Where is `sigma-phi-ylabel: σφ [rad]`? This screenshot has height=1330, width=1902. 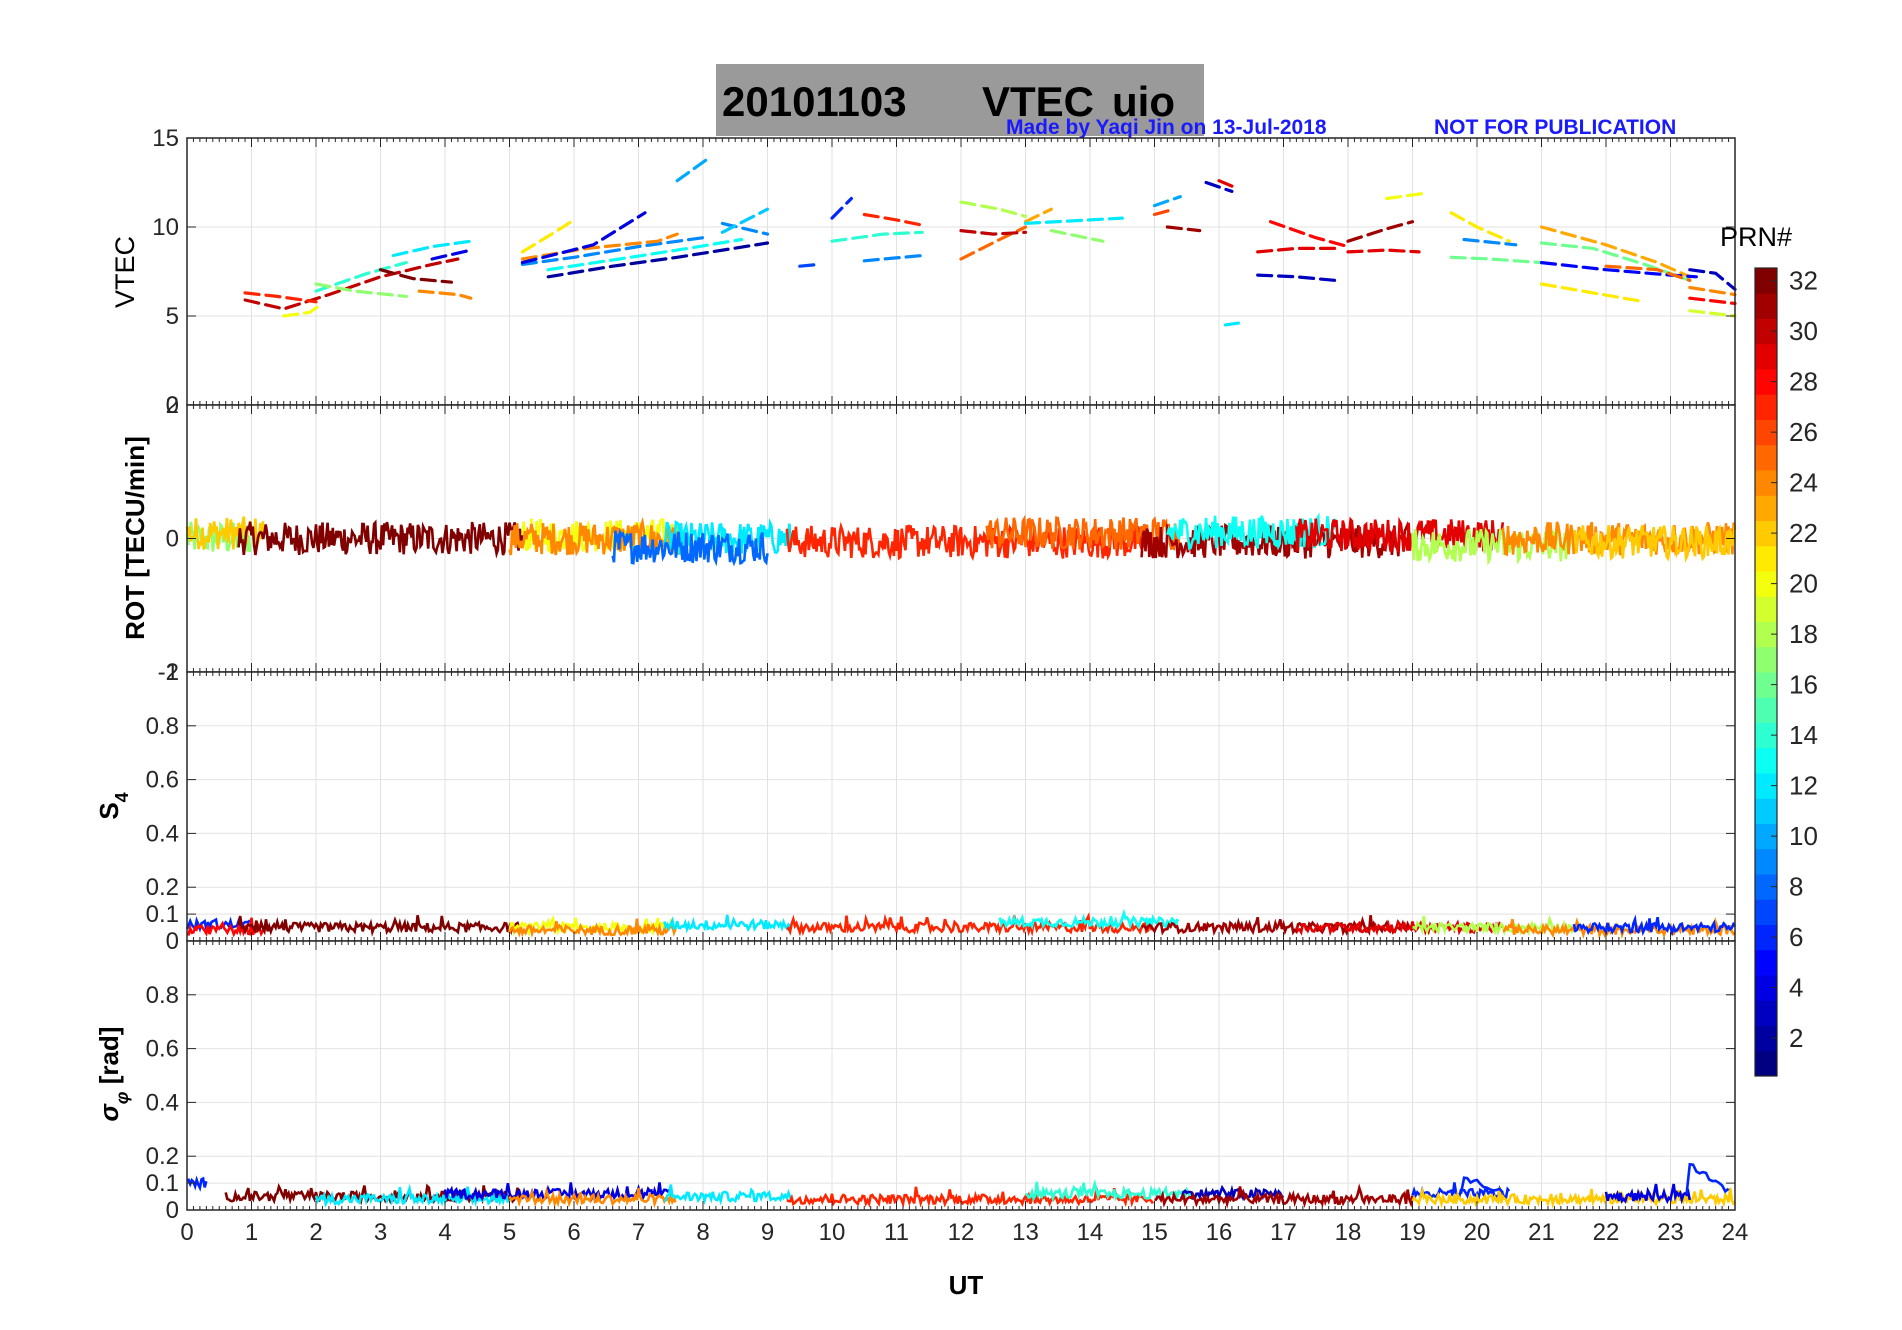
sigma-phi-ylabel: σφ [rad] is located at coordinates (113, 1074).